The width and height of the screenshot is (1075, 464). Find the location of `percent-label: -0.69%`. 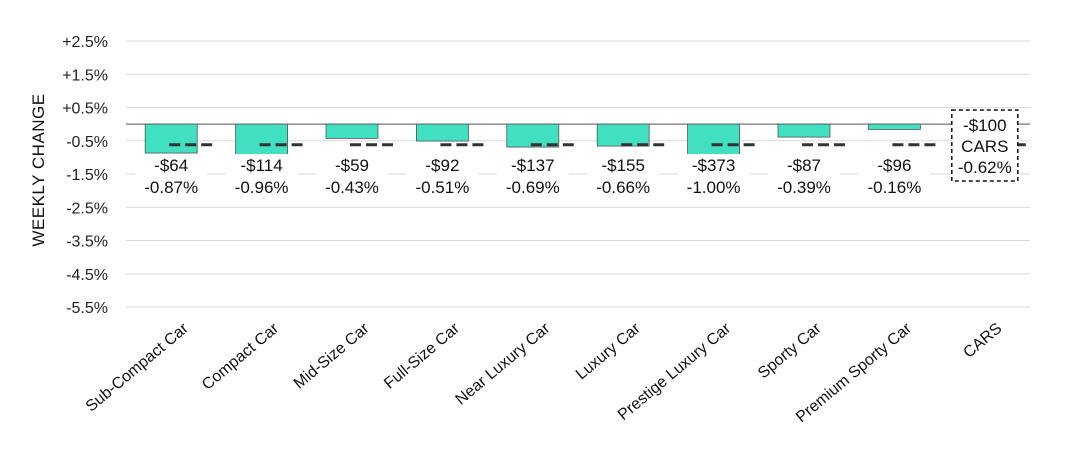

percent-label: -0.69% is located at coordinates (533, 187).